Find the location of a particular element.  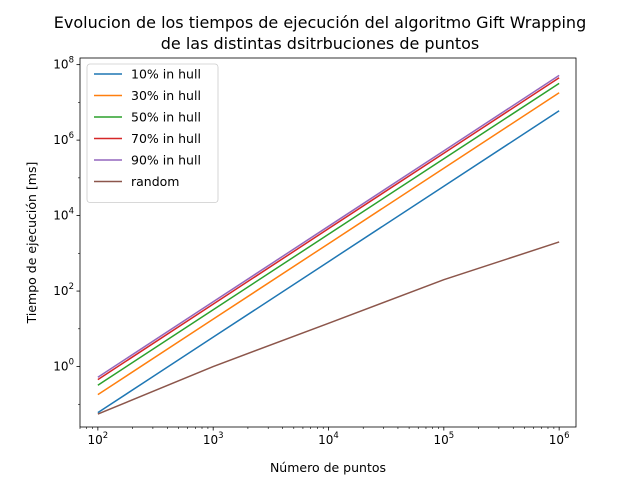

x-axis-label: Número de puntos is located at coordinates (328, 467).